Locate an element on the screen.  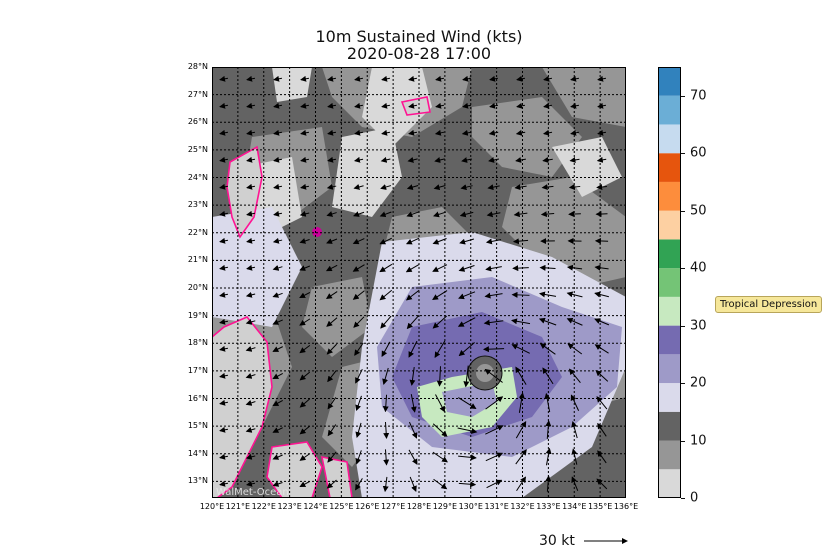
lat-label: 18°N is located at coordinates (197, 343).